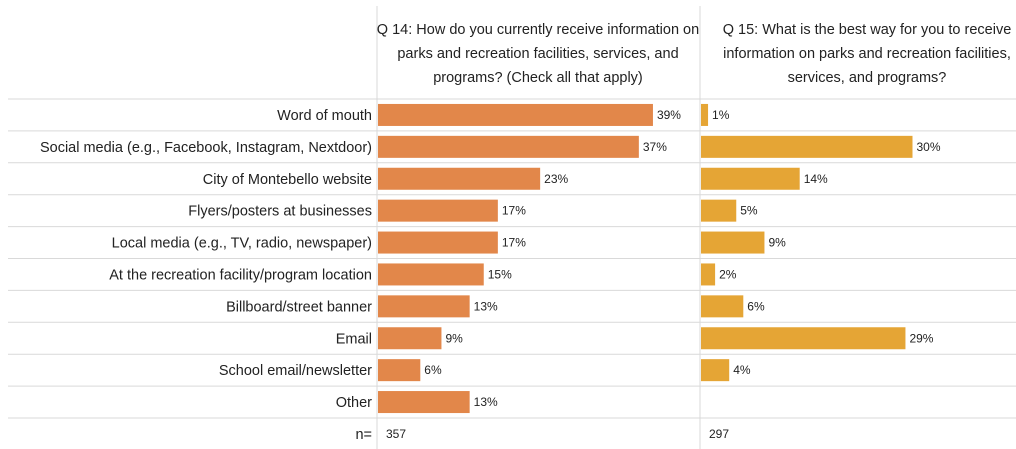 Image resolution: width=1016 pixels, height=449 pixels. Describe the element at coordinates (295, 371) in the screenshot. I see `category-label: School email/newsletter` at that location.